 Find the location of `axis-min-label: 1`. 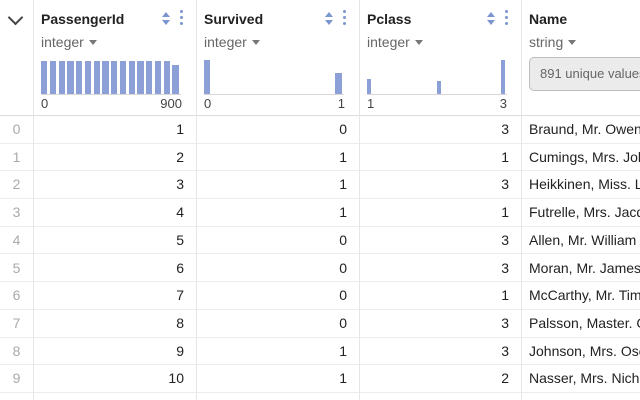

axis-min-label: 1 is located at coordinates (371, 103).